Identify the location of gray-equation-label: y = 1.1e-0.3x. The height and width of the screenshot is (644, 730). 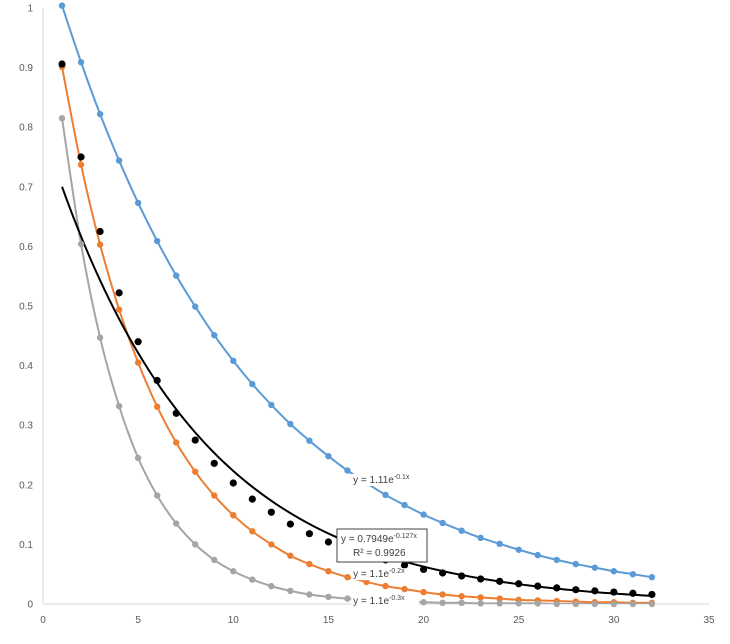
(379, 601).